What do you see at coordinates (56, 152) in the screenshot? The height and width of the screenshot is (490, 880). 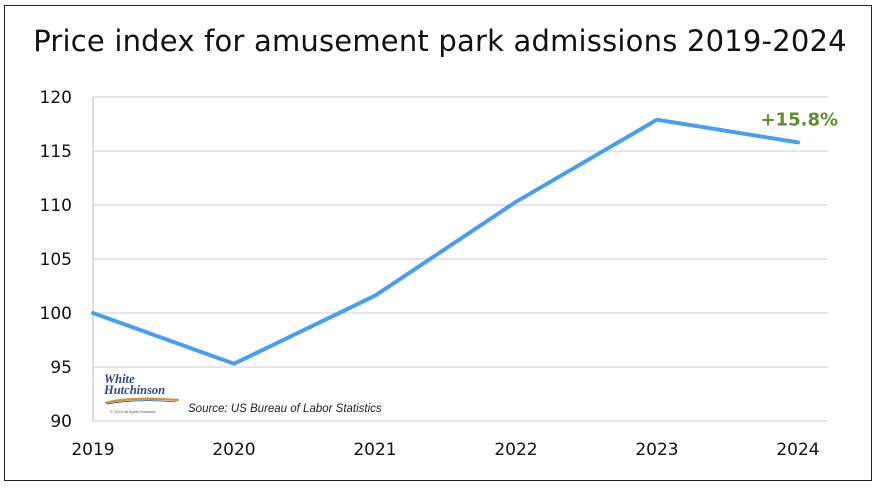 I see `y-tick-label: 115` at bounding box center [56, 152].